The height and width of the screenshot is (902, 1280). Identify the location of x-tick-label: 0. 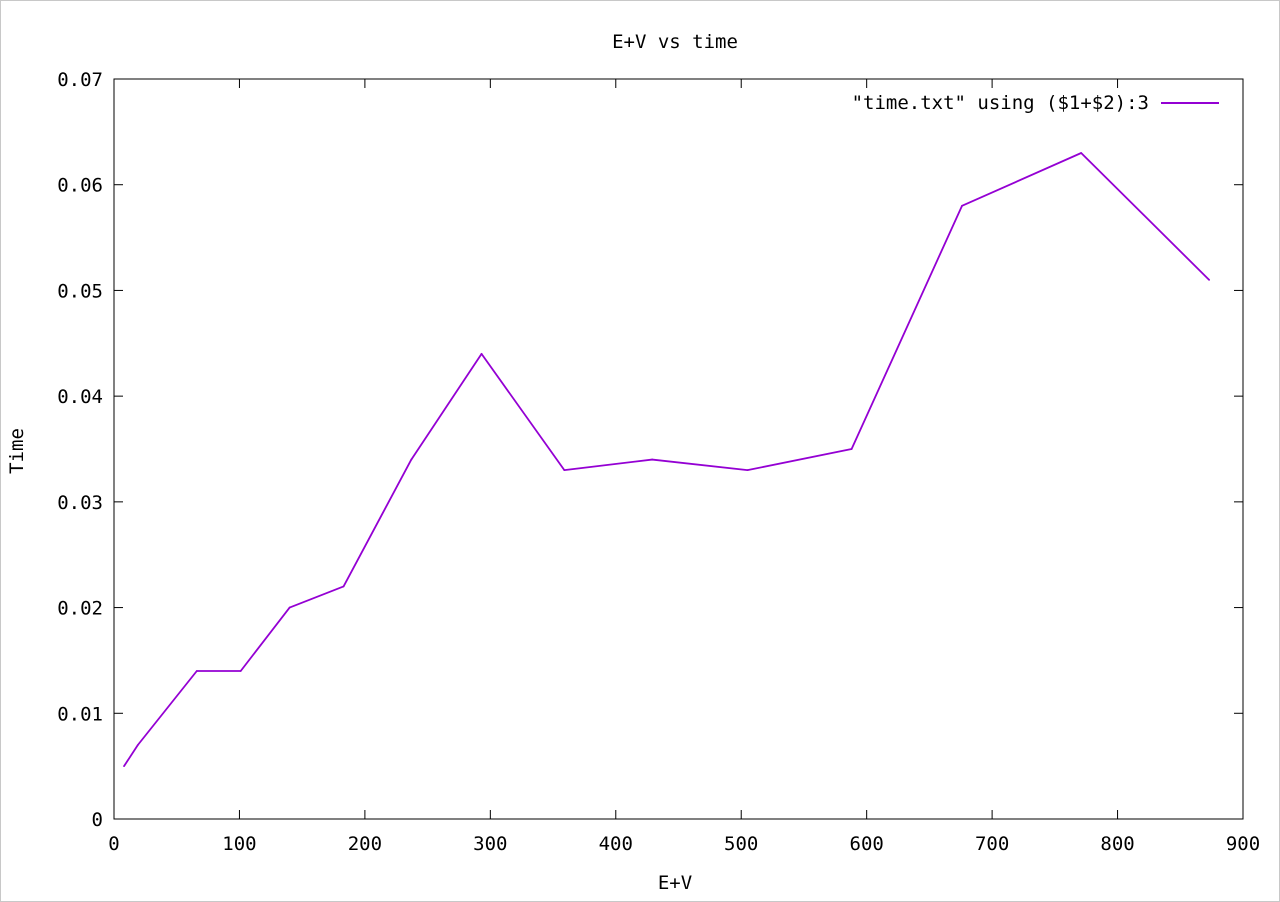
(113, 844).